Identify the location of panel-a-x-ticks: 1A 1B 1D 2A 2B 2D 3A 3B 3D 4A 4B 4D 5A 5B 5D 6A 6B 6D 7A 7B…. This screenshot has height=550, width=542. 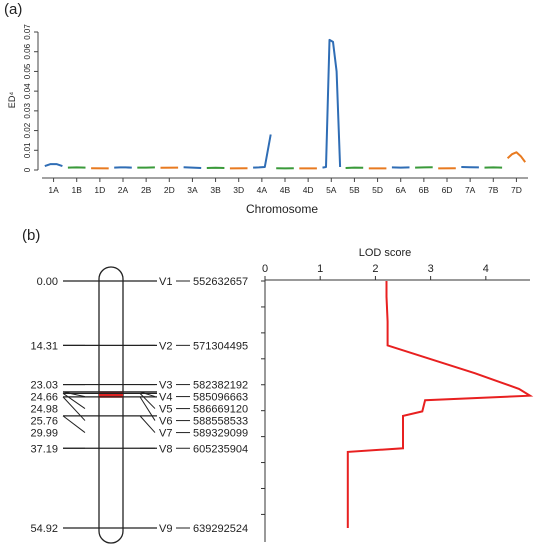
(285, 186).